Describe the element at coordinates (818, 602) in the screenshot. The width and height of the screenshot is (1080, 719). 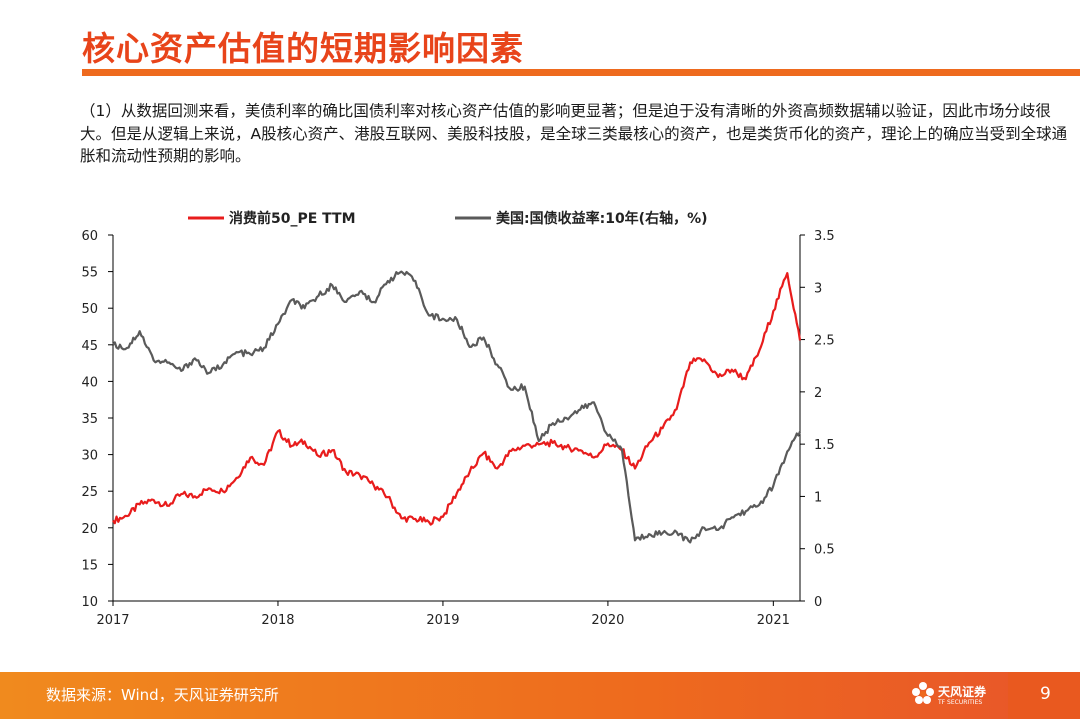
I see `right-tick-label: 0` at that location.